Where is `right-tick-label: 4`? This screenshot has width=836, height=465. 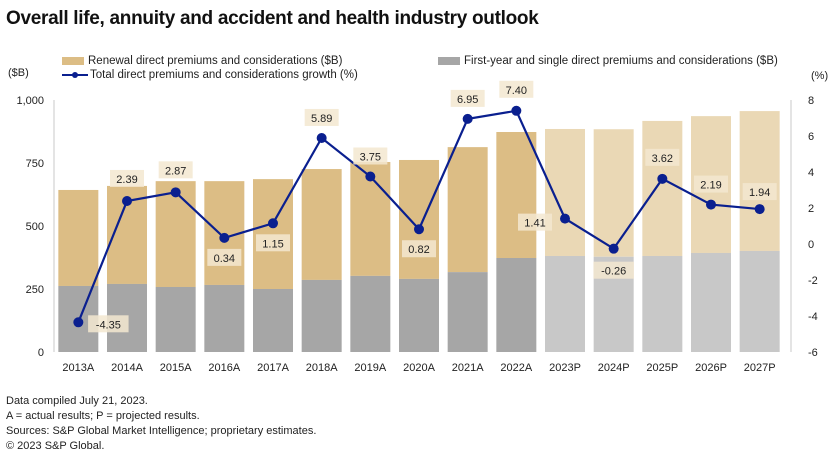 right-tick-label: 4 is located at coordinates (811, 173).